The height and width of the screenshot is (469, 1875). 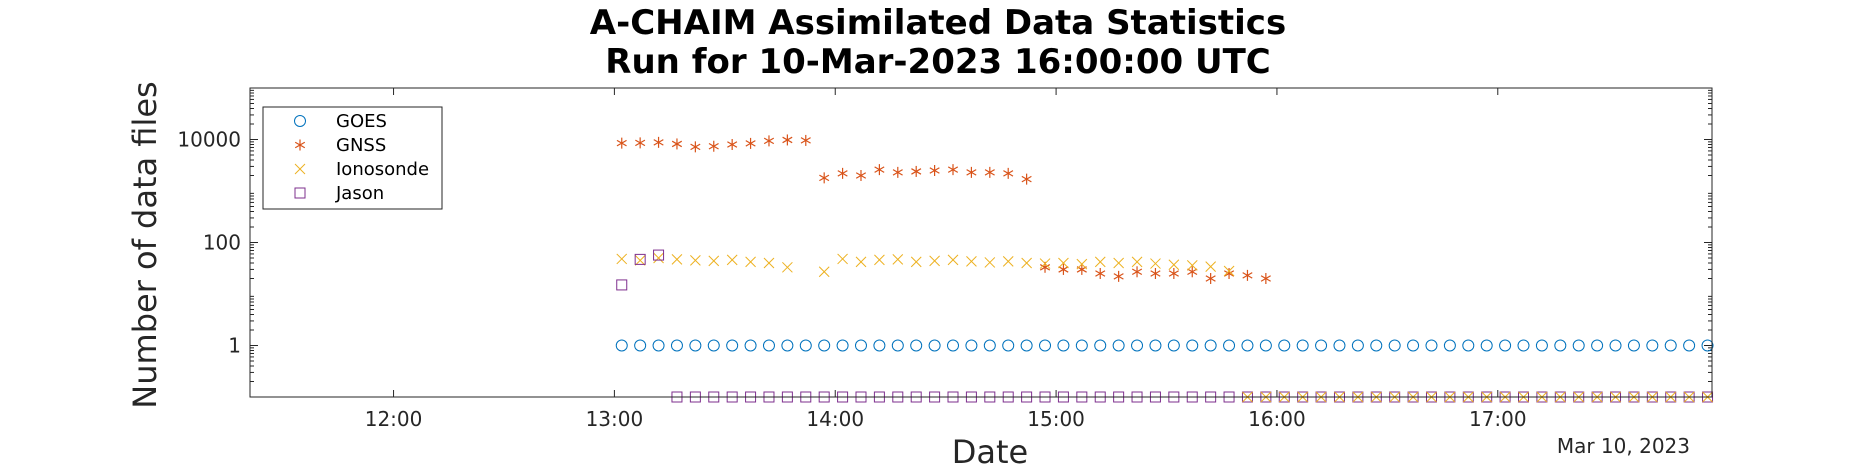 I want to click on legend-label: GOES, so click(x=361, y=121).